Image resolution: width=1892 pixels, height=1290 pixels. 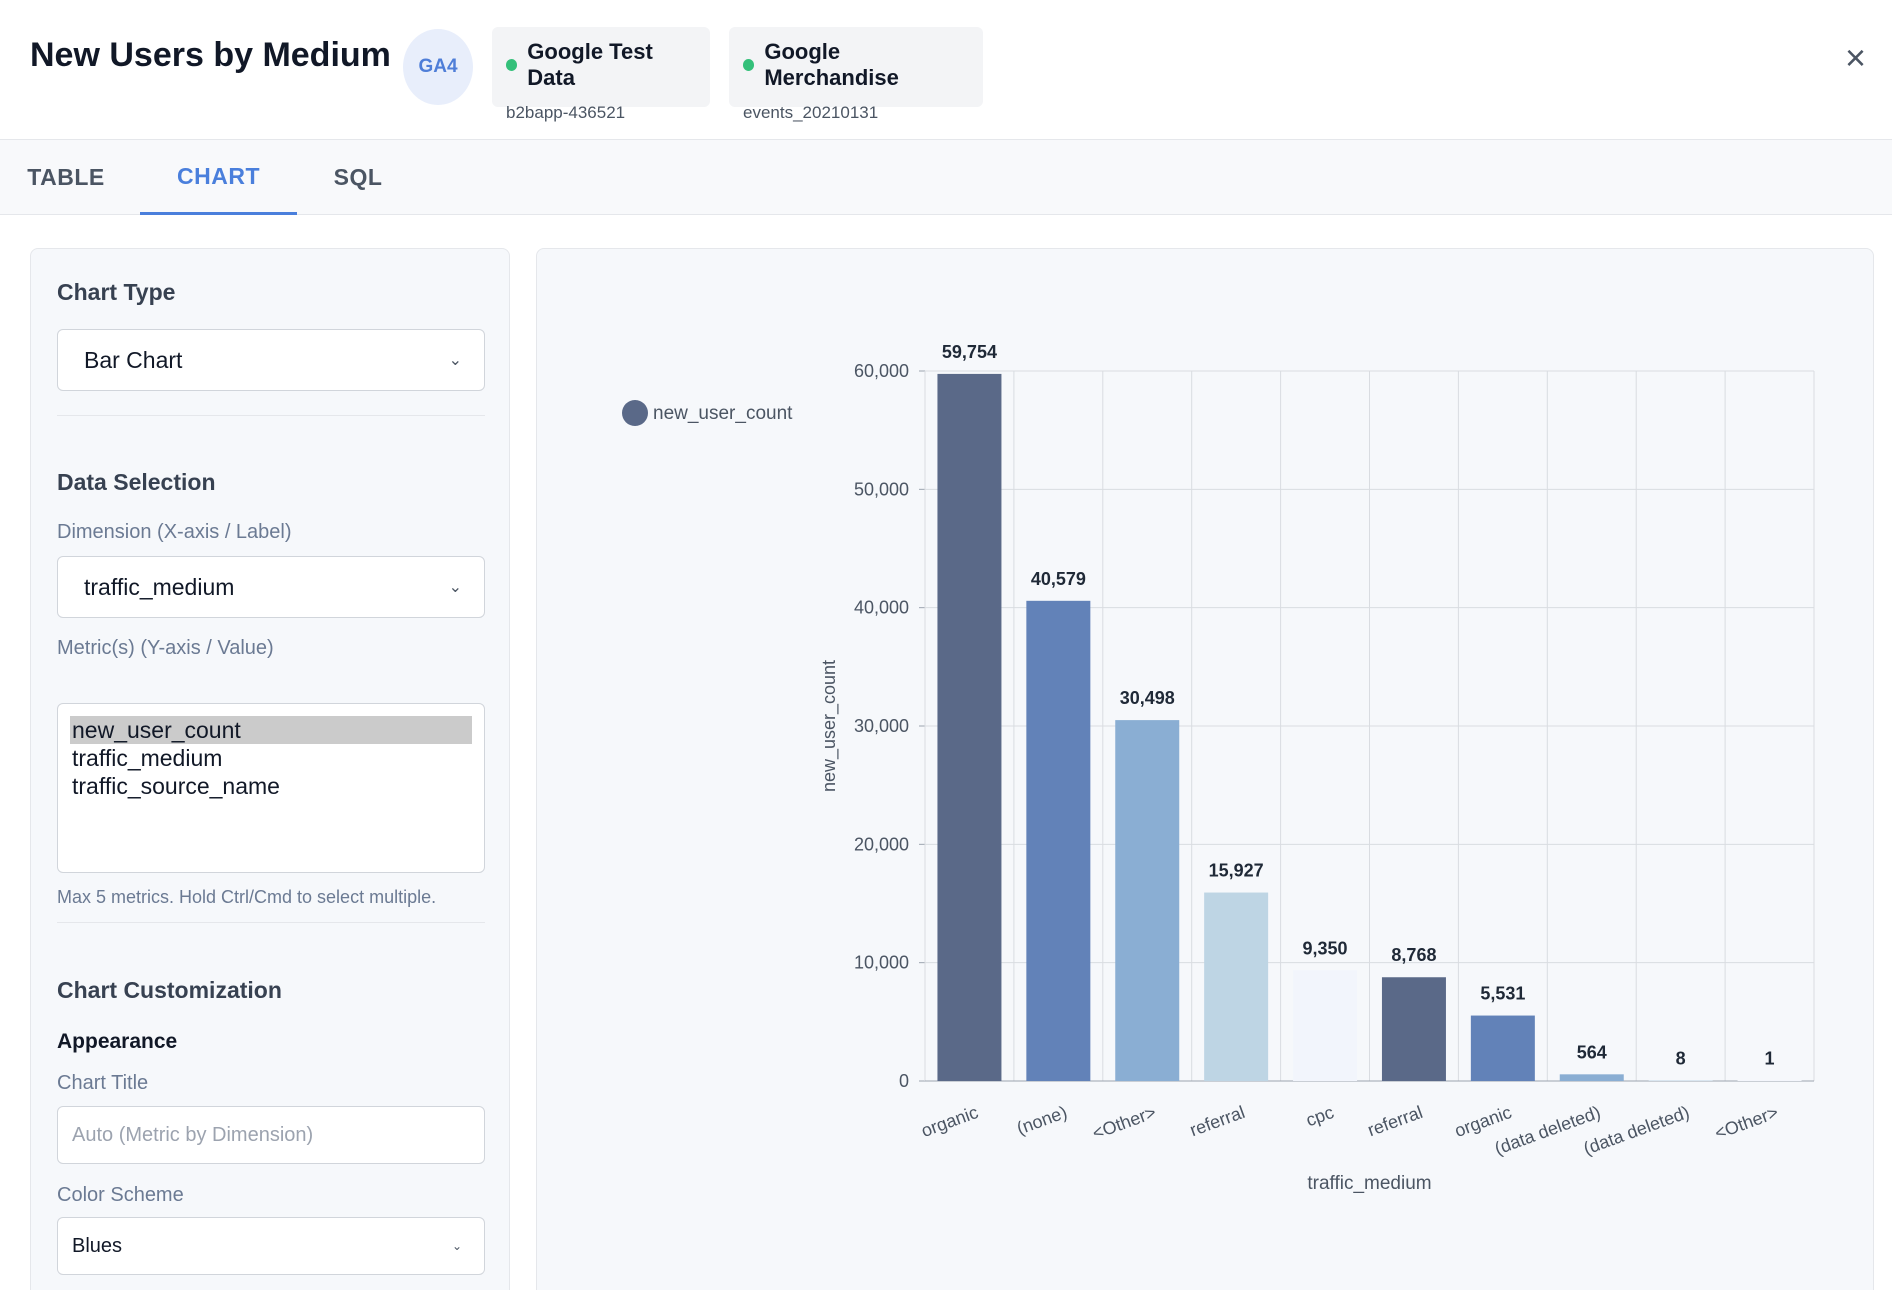 I want to click on dimension-label: Dimension (X-axis / Label), so click(x=174, y=532).